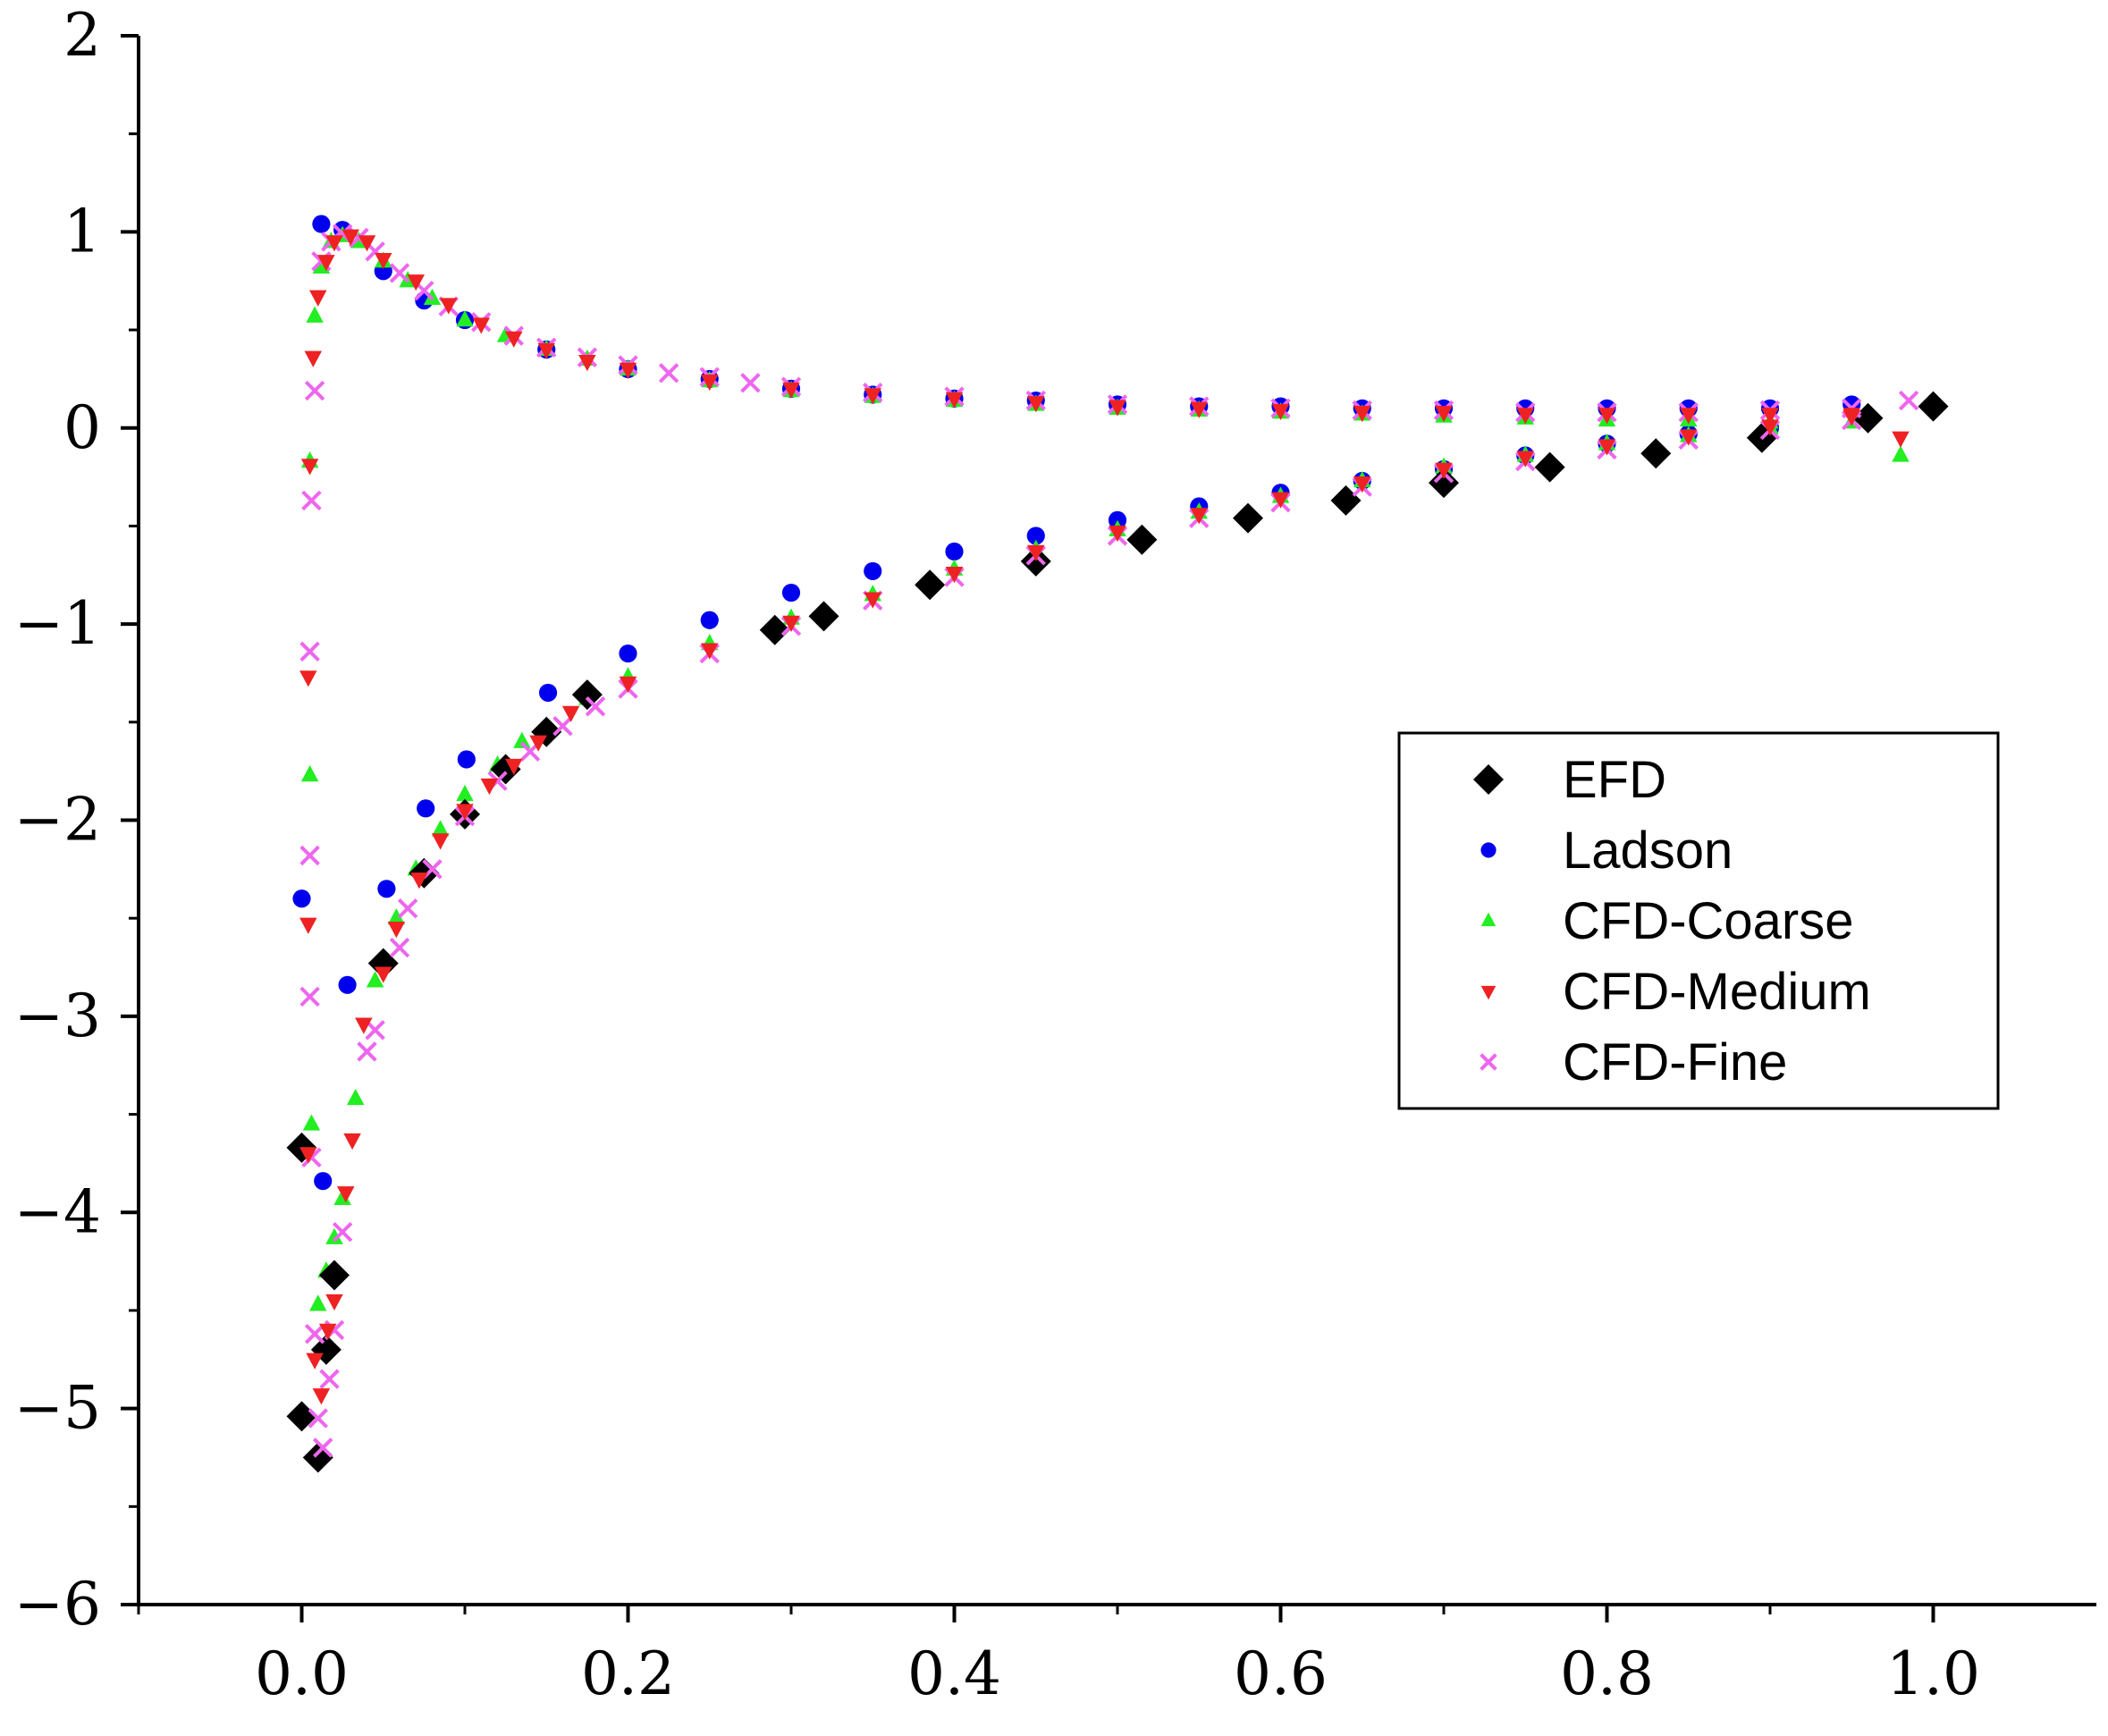 The width and height of the screenshot is (2108, 1736). What do you see at coordinates (82, 231) in the screenshot?
I see `y-tick-label: 1` at bounding box center [82, 231].